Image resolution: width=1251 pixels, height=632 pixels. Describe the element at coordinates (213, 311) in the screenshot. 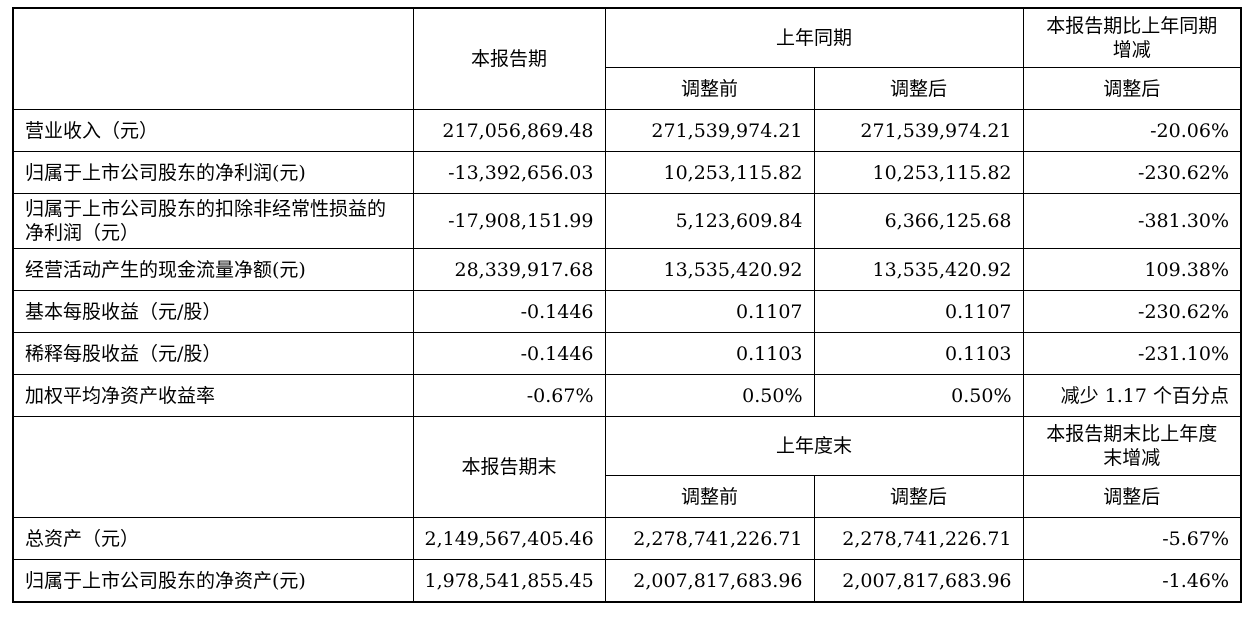

I see `row-label: 基本每股收益（元/股）` at that location.